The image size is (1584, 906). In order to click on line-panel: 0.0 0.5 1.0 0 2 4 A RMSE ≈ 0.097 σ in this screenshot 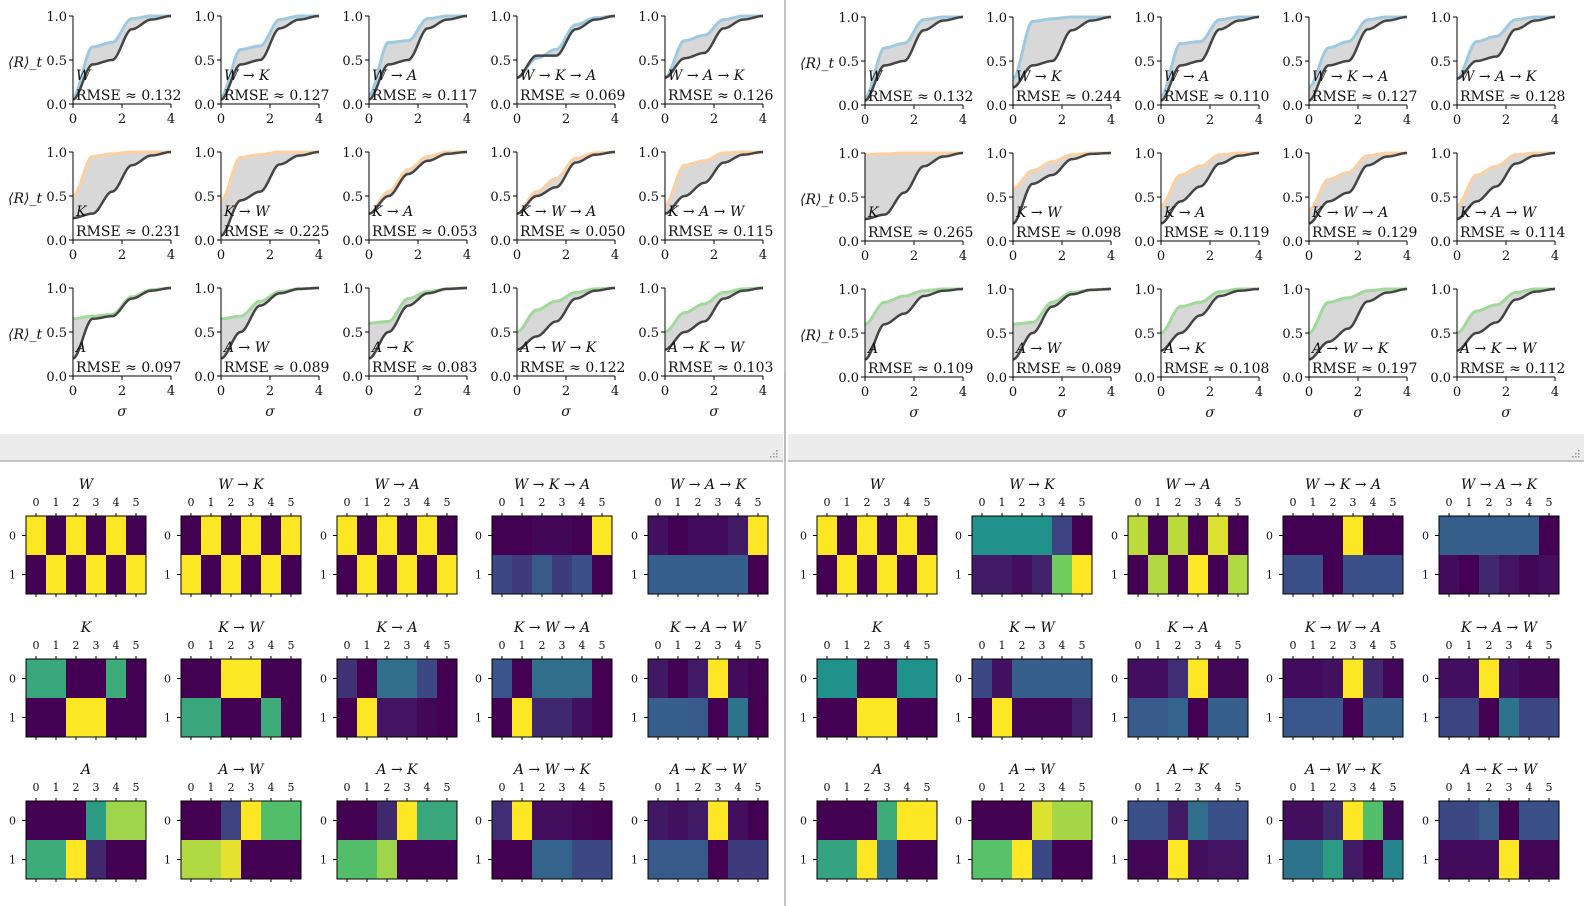, I will do `click(113, 351)`.